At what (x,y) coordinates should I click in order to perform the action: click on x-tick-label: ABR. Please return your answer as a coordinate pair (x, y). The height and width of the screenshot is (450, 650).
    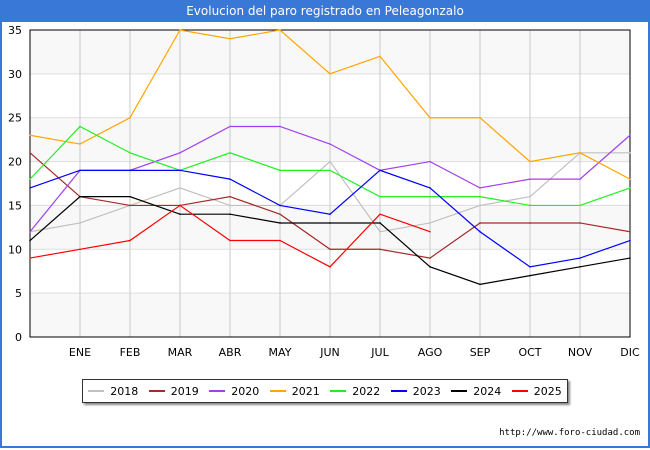
    Looking at the image, I should click on (230, 352).